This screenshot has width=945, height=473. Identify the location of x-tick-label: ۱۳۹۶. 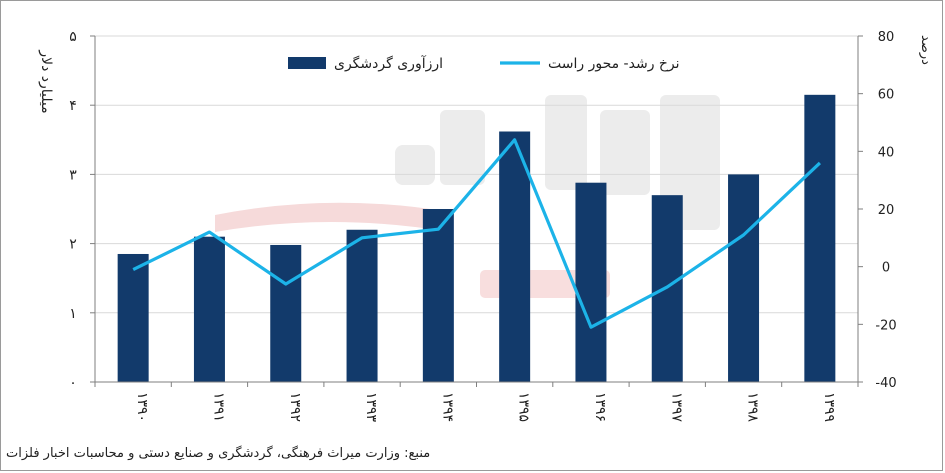
(600, 407).